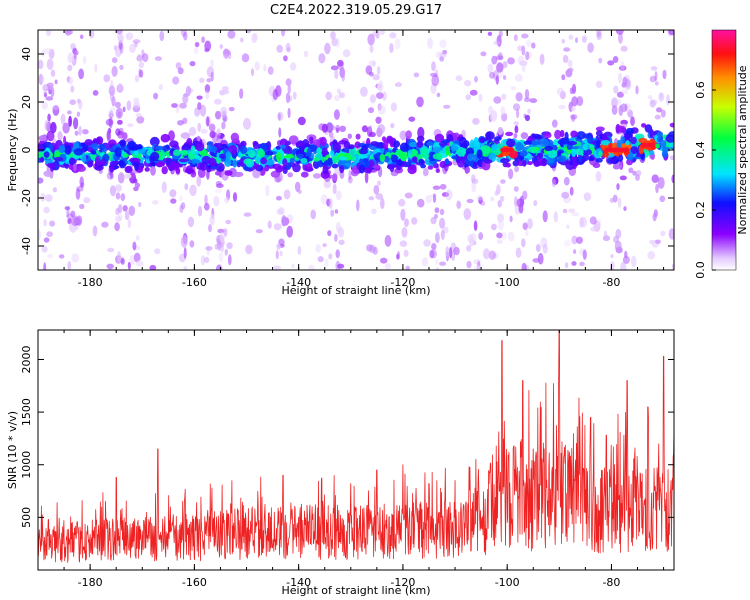  I want to click on x-tick-label: -100, so click(507, 282).